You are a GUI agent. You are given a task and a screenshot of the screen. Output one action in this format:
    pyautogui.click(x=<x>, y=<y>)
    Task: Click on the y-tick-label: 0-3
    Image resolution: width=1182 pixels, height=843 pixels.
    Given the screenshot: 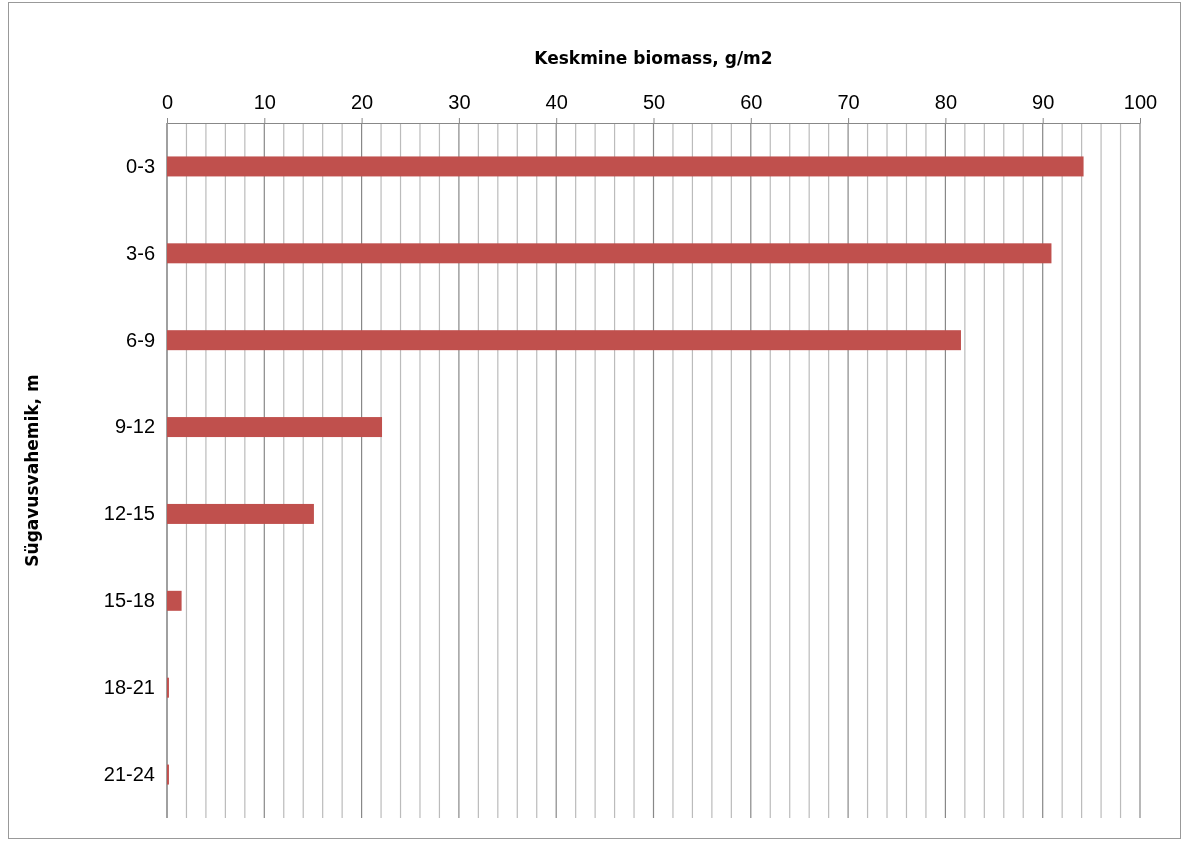 What is the action you would take?
    pyautogui.click(x=140, y=165)
    